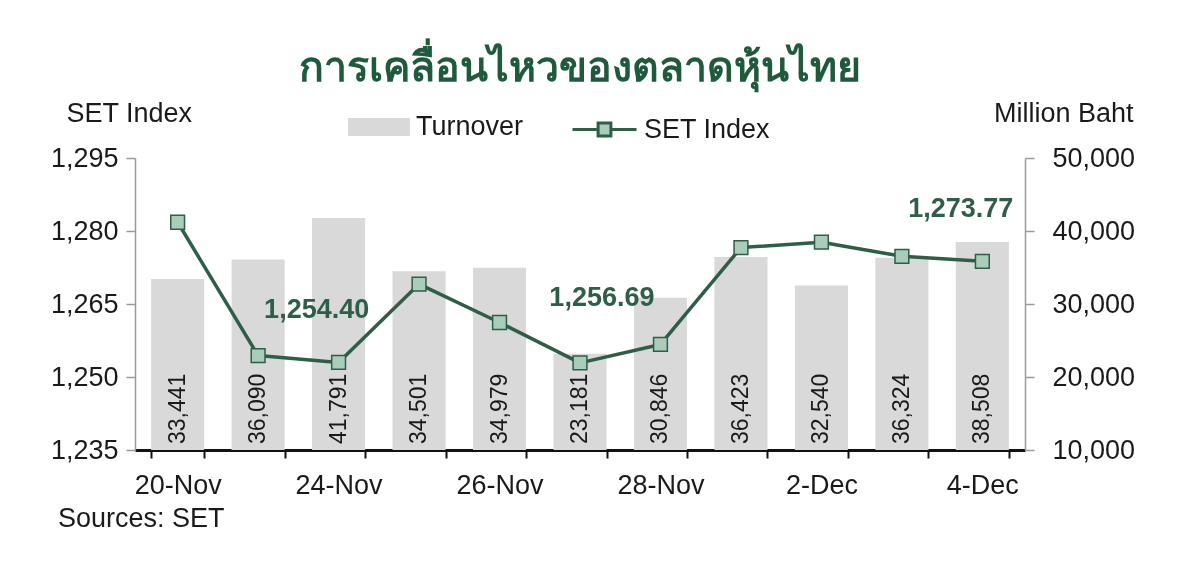 Image resolution: width=1200 pixels, height=584 pixels. What do you see at coordinates (602, 297) in the screenshot?
I see `data-label: 1,256.69` at bounding box center [602, 297].